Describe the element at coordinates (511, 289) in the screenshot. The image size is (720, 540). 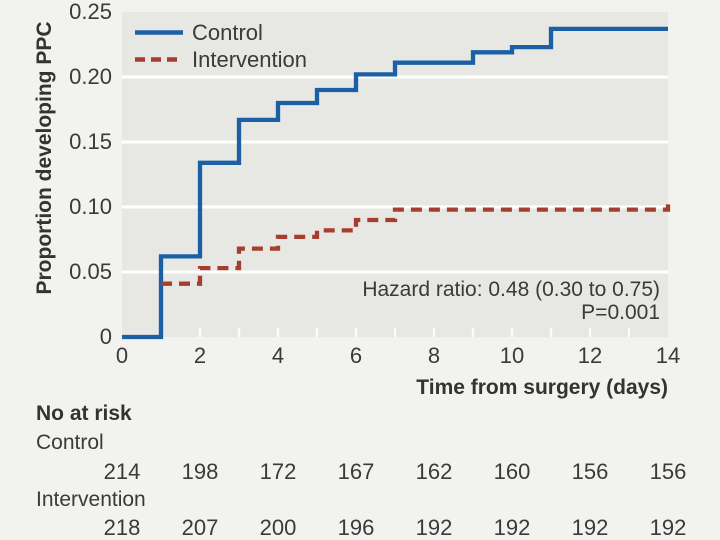
I see `hazard-ratio-text: Hazard ratio: 0.48 (0.30 to 0.75)` at that location.